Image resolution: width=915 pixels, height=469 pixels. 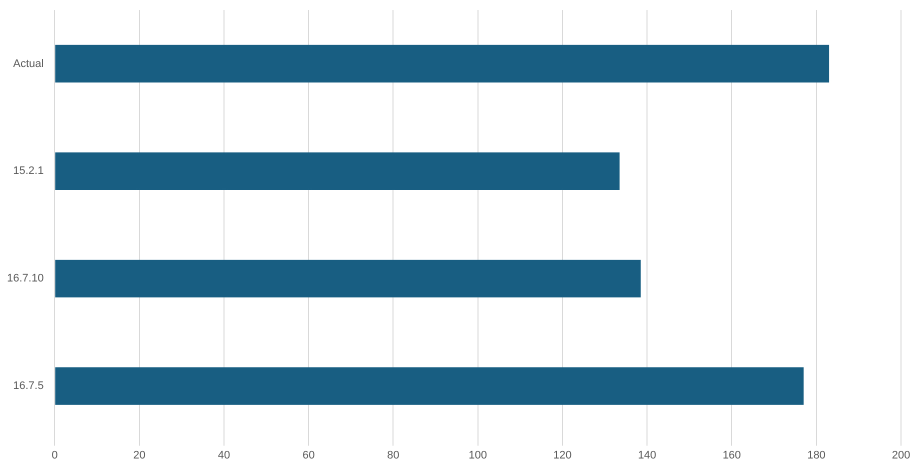 I want to click on x-tick-label: 120, so click(x=562, y=455).